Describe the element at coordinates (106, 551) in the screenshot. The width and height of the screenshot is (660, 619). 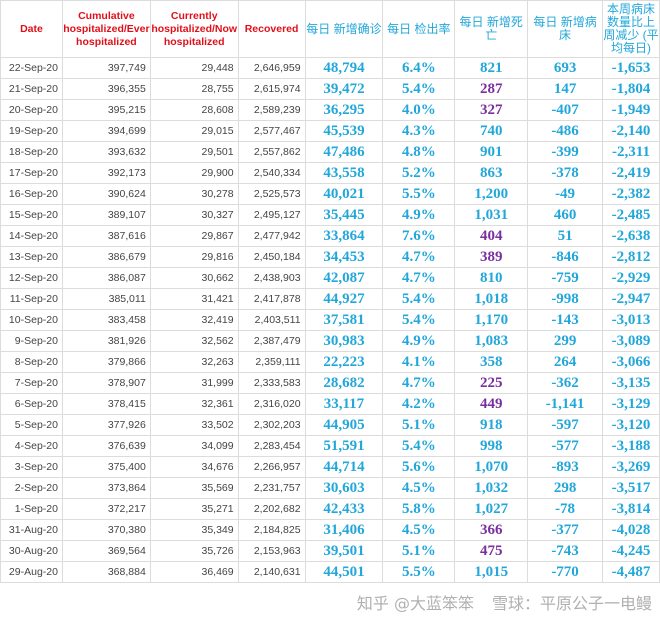
I see `cumulative-cell: 369,564` at that location.